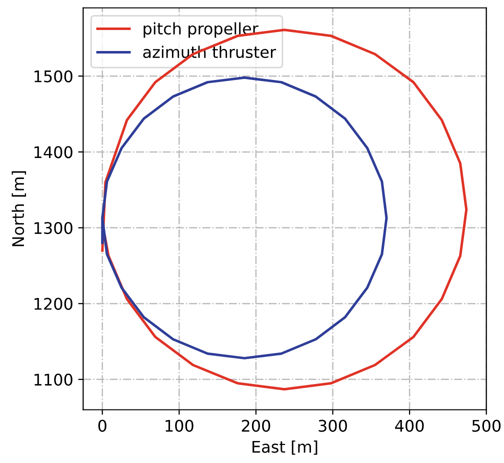 This screenshot has height=463, width=504. What do you see at coordinates (486, 426) in the screenshot?
I see `x-tick-label: 500` at bounding box center [486, 426].